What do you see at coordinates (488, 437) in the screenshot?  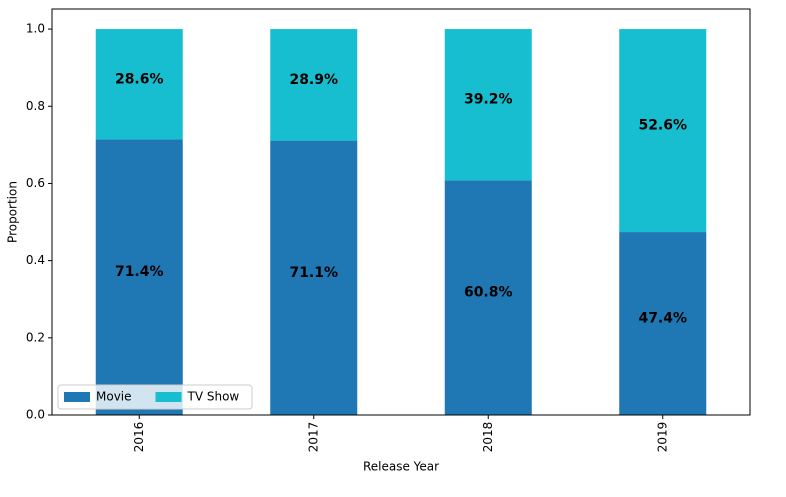 I see `x-tick-label: 2018` at bounding box center [488, 437].